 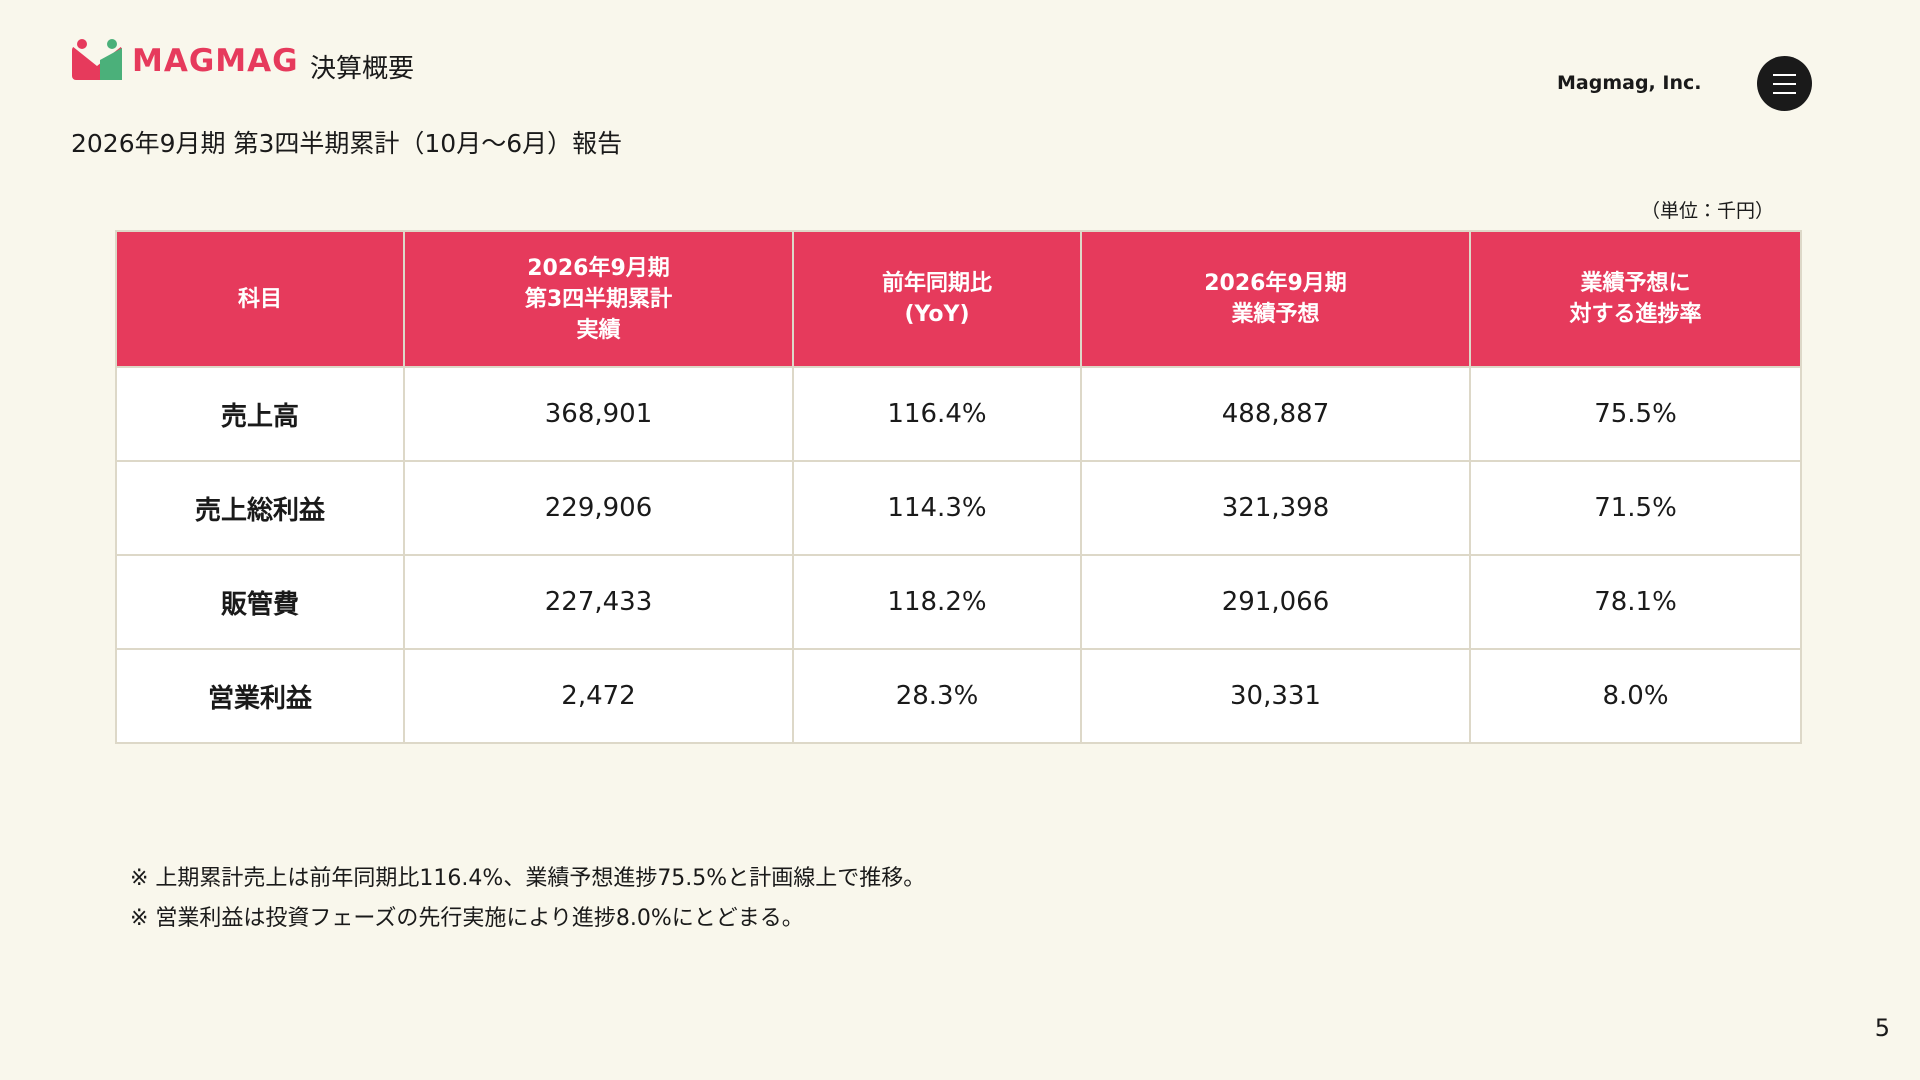 What do you see at coordinates (1275, 299) in the screenshot?
I see `column-header: 2026年9月期 業績予想` at bounding box center [1275, 299].